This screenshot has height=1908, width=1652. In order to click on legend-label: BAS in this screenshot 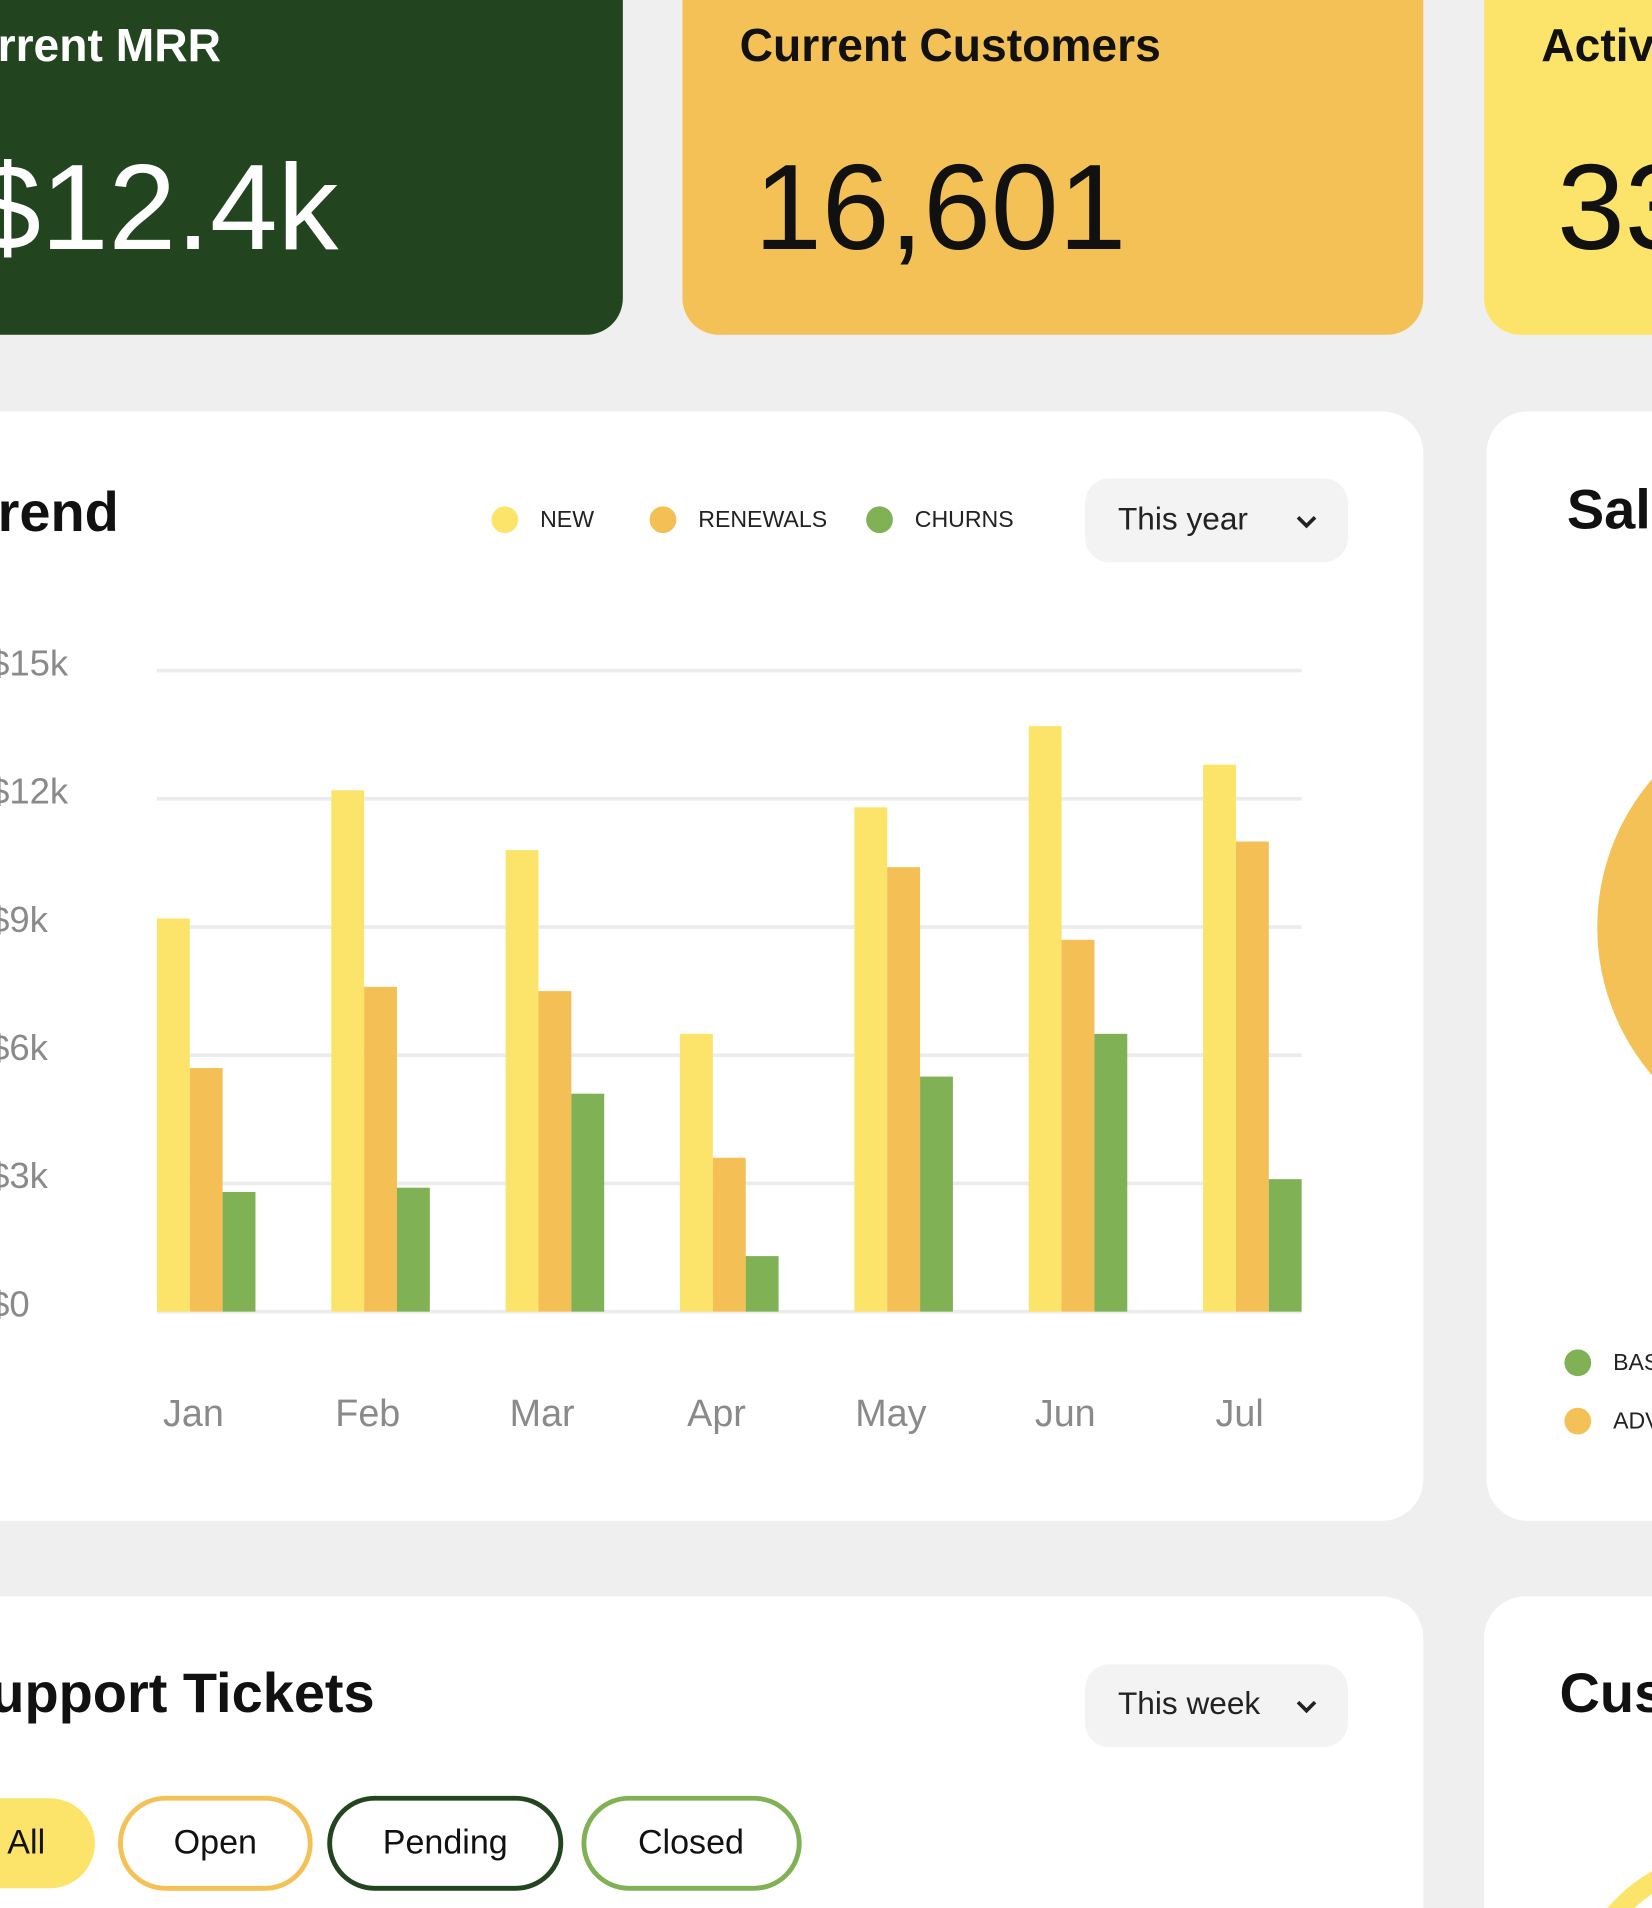, I will do `click(1632, 1362)`.